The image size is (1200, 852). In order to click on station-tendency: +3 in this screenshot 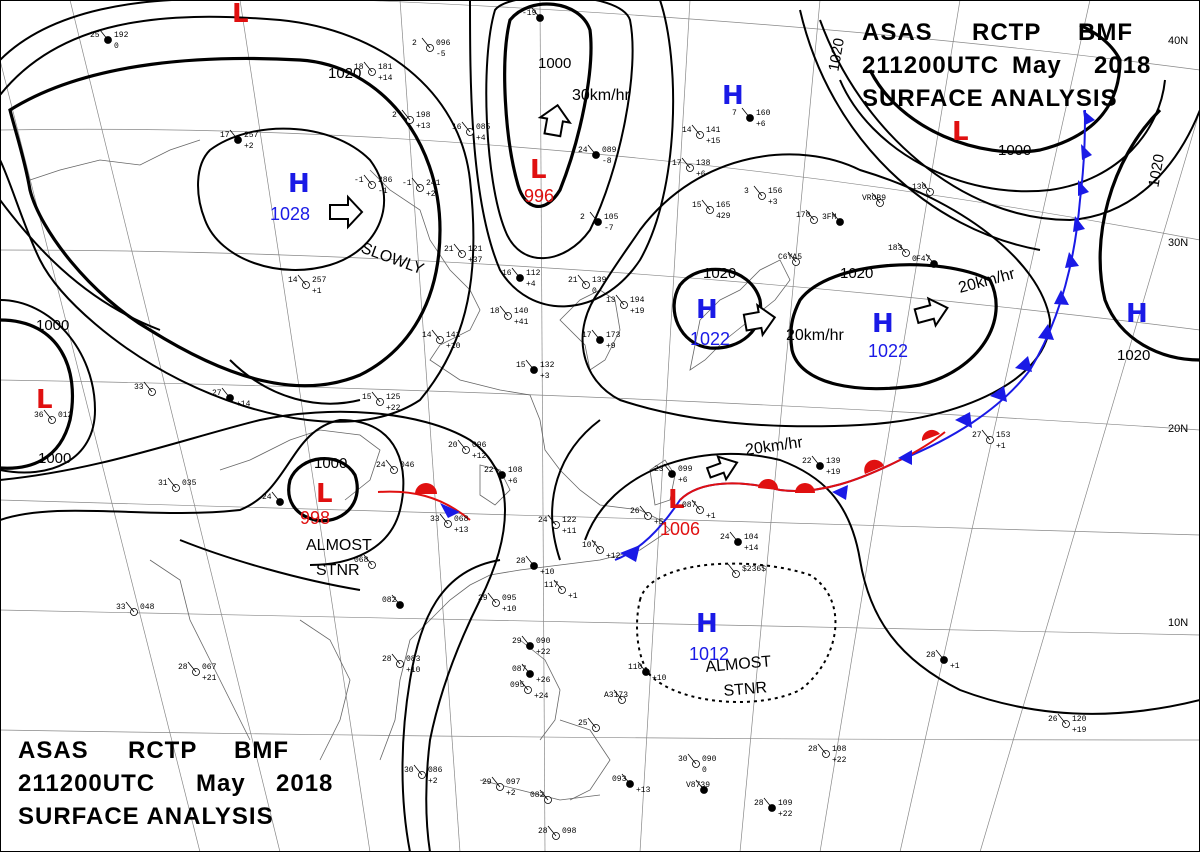, I will do `click(773, 202)`.